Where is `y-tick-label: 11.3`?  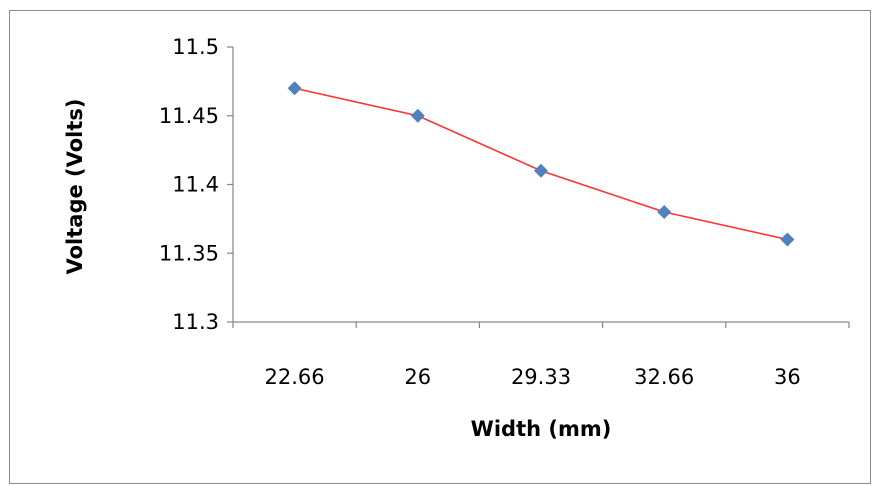
y-tick-label: 11.3 is located at coordinates (195, 322).